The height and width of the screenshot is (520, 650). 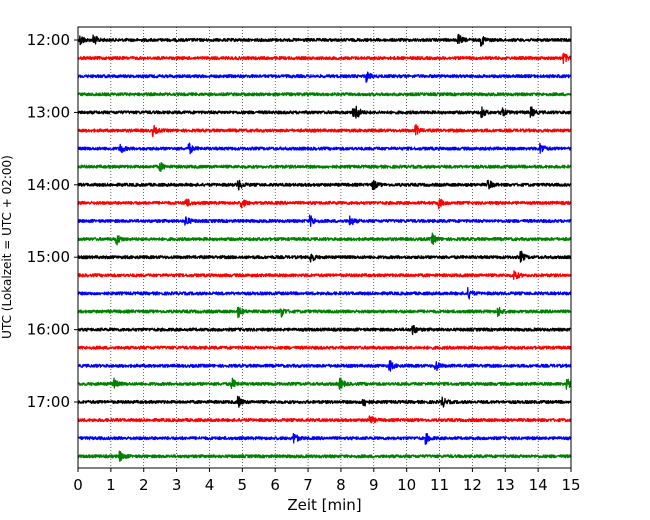 I want to click on x-tick-label: 1, so click(x=111, y=485).